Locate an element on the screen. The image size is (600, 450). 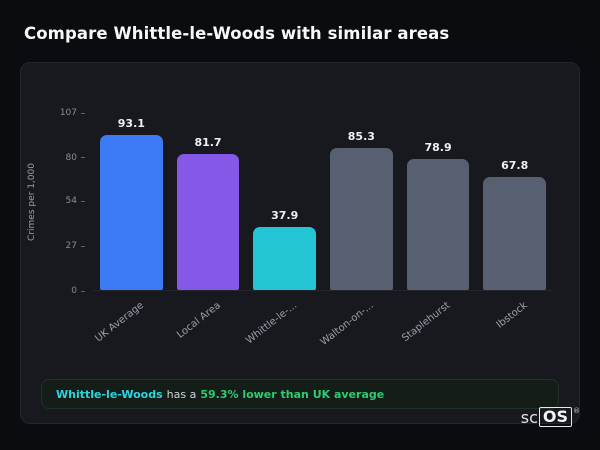
x-axis-label: UK Average is located at coordinates (120, 322).